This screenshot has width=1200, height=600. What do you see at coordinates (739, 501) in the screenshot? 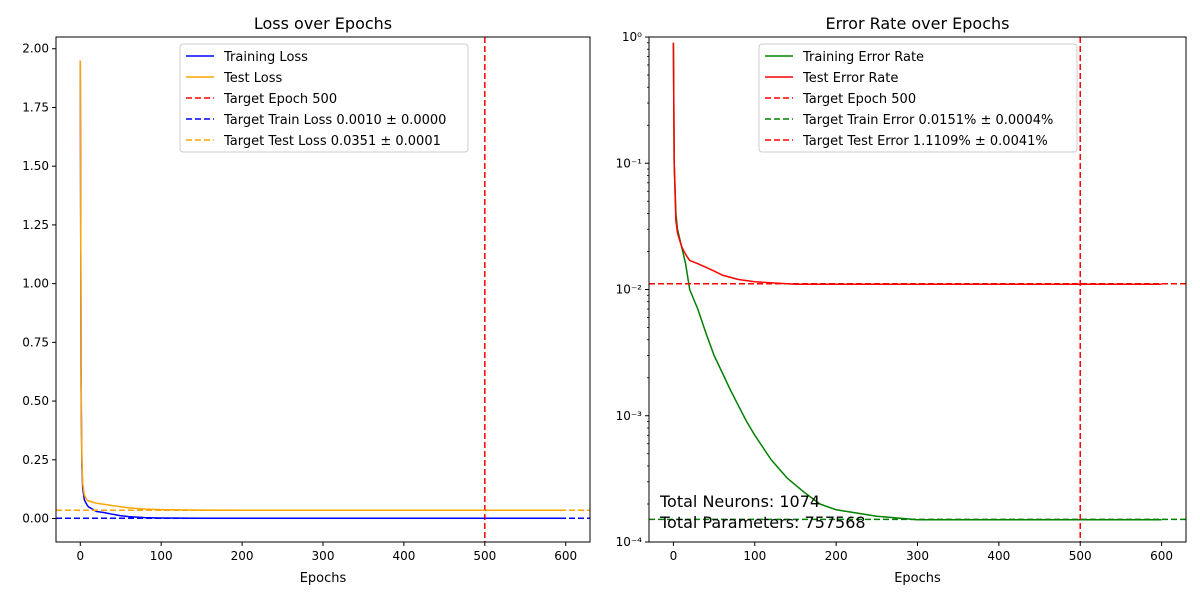
I see `annotation-text: Total Neurons: 1074` at bounding box center [739, 501].